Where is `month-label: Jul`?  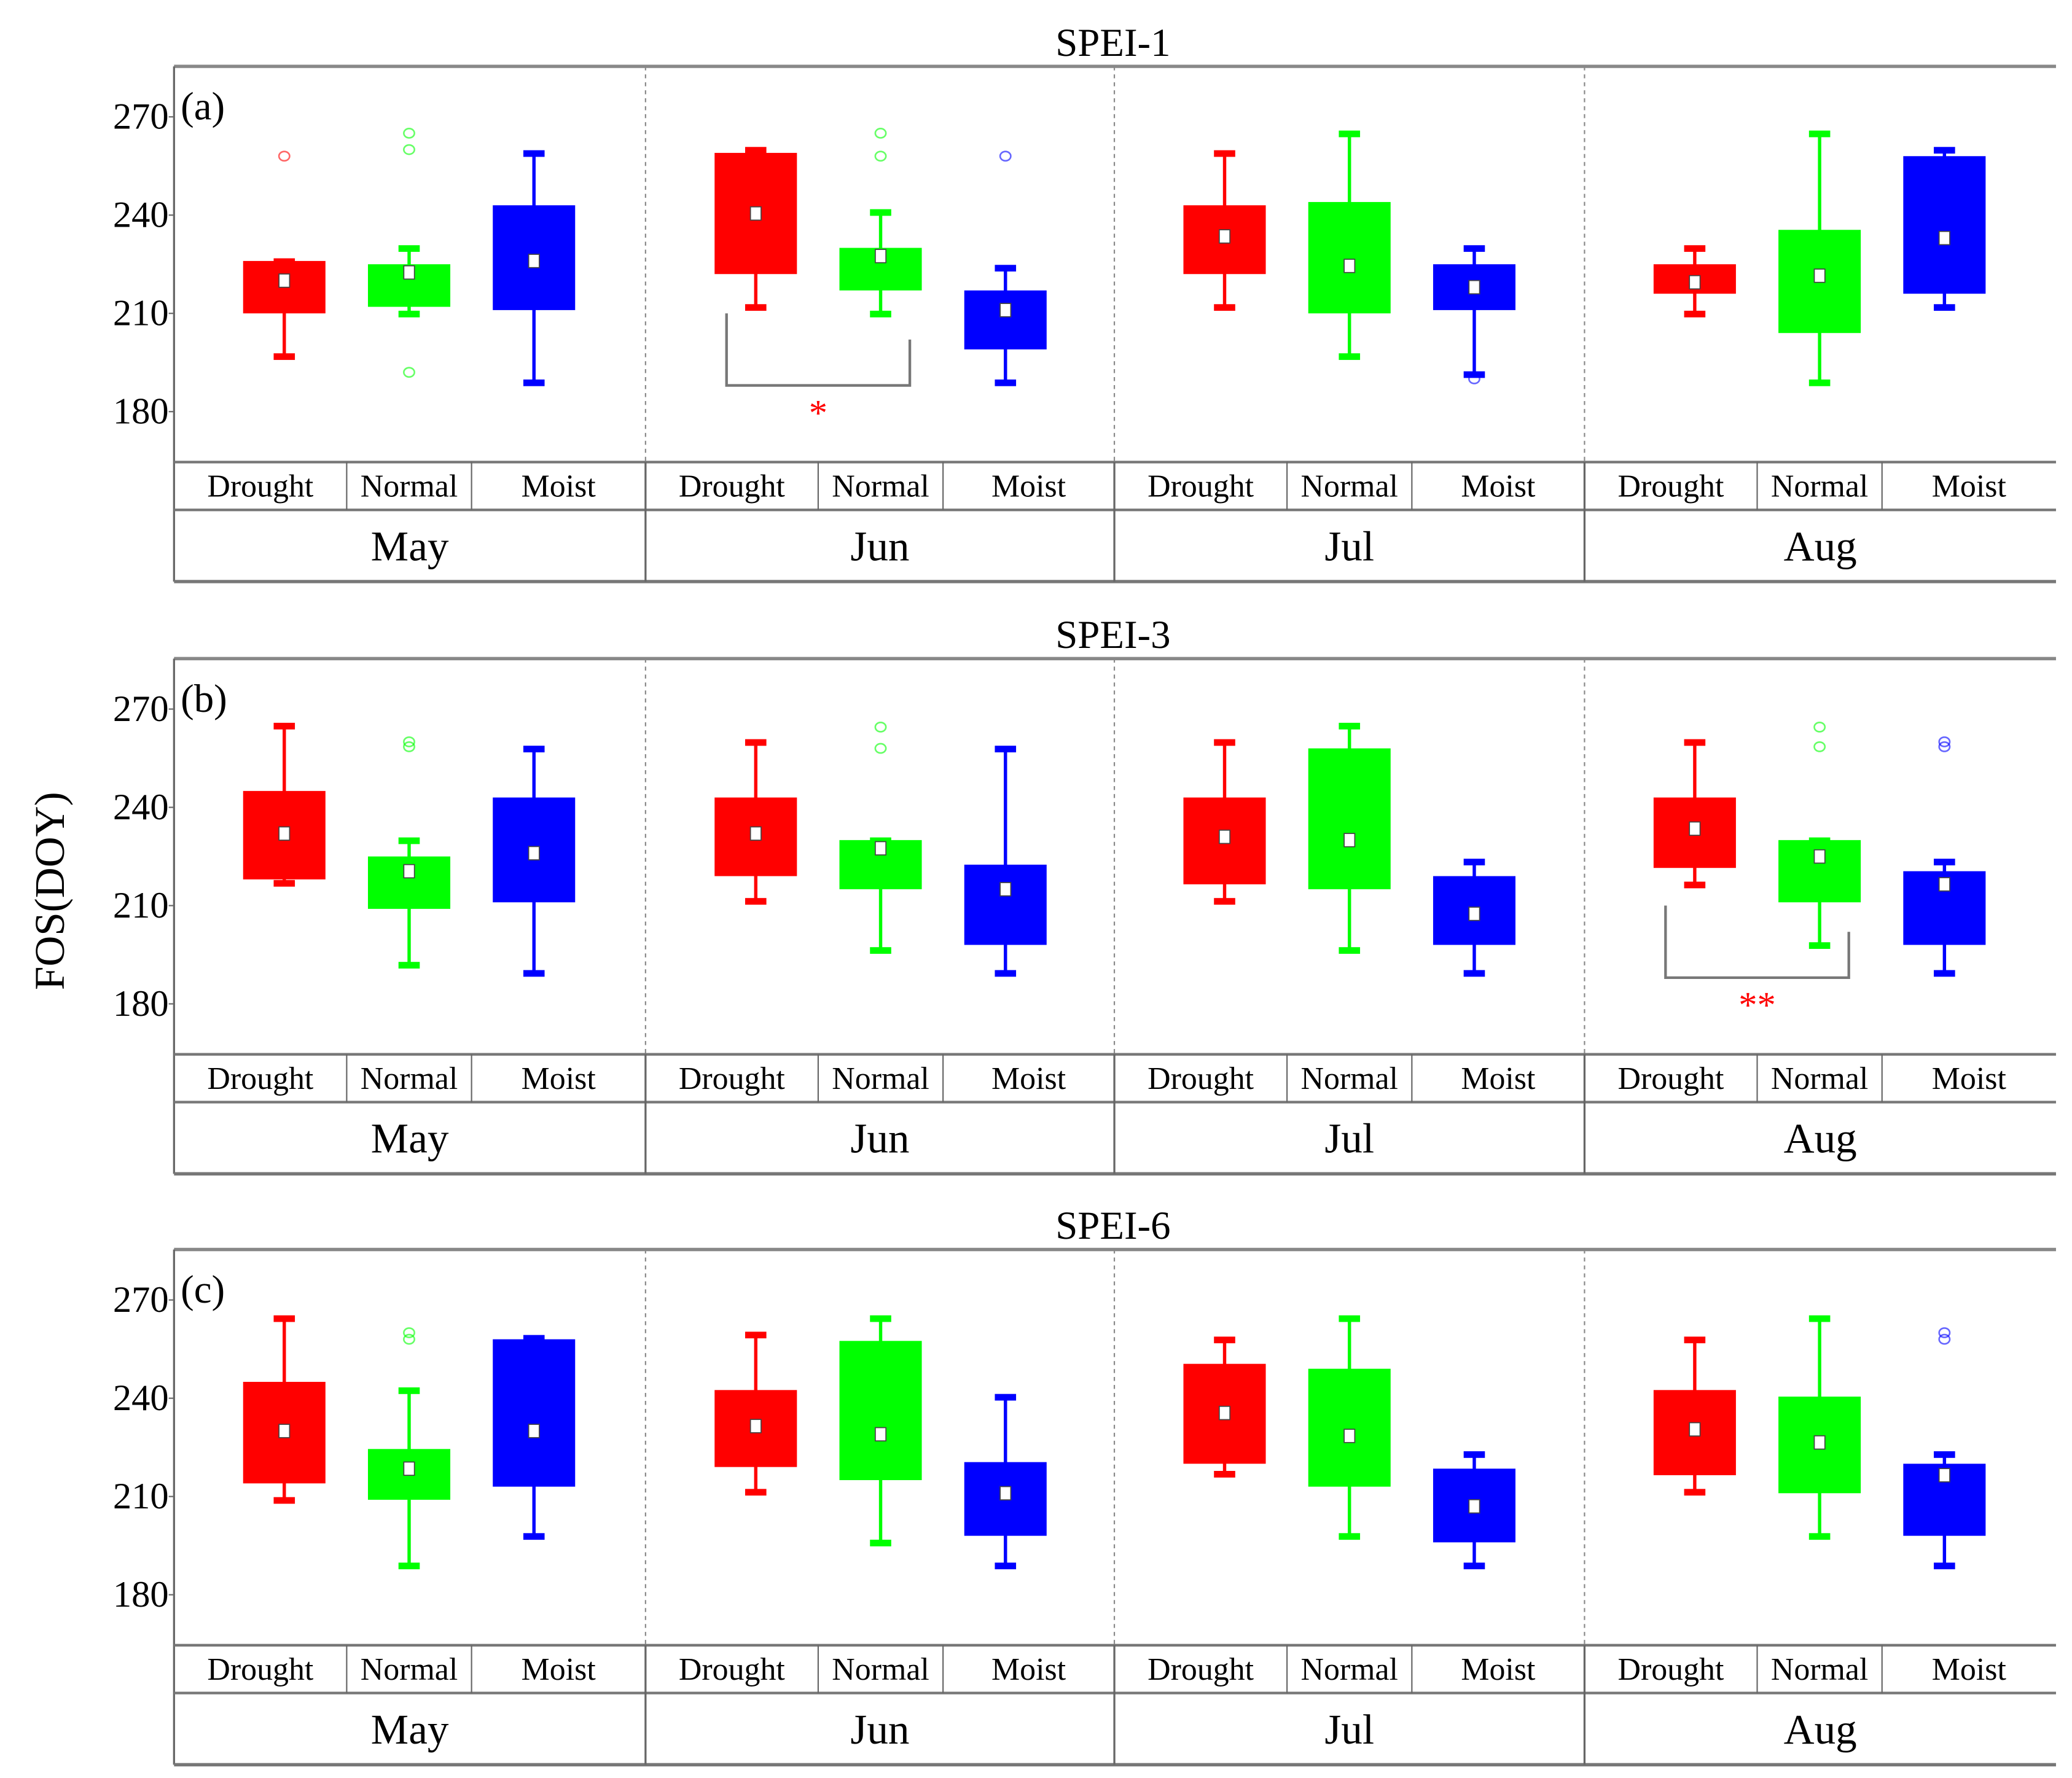
month-label: Jul is located at coordinates (1349, 545).